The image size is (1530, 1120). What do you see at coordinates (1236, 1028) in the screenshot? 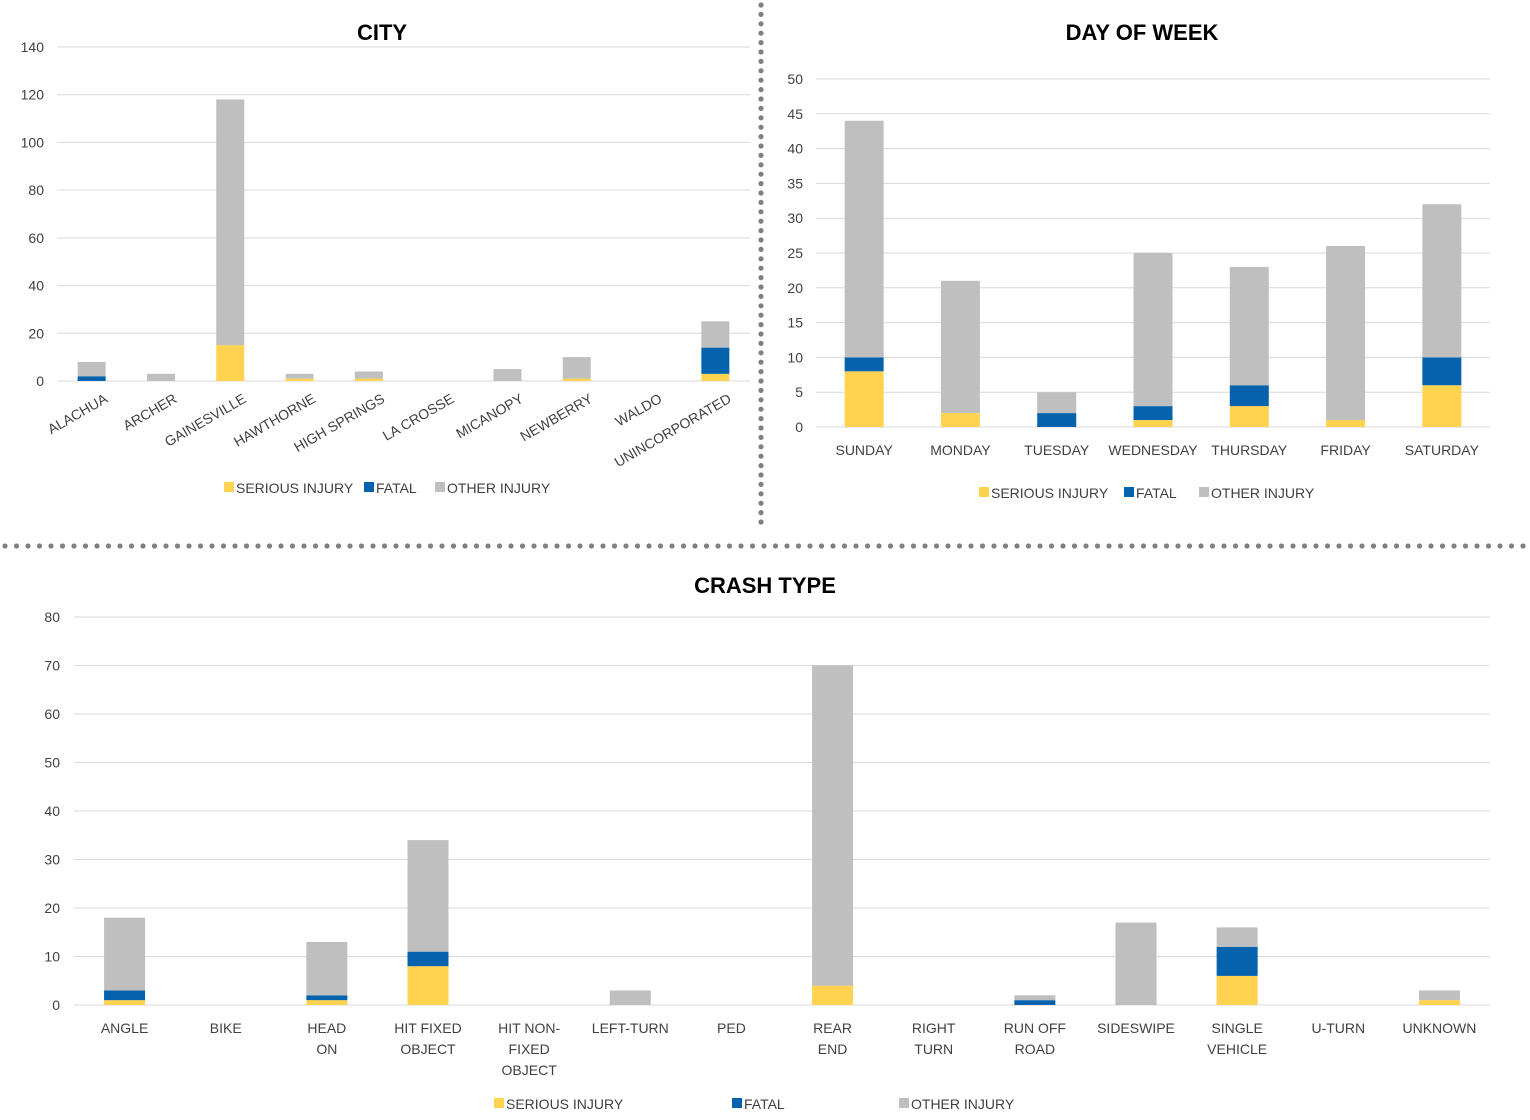
I see `x-tick-label-line: SINGLE` at bounding box center [1236, 1028].